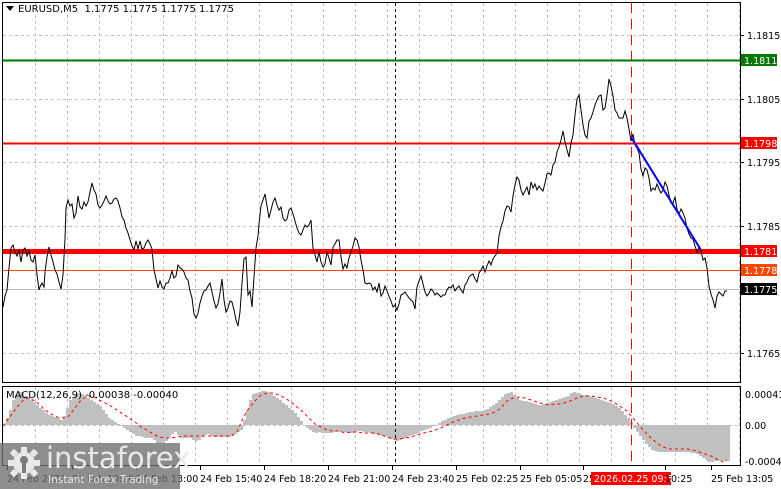  What do you see at coordinates (487, 479) in the screenshot?
I see `time-axis-label: 25 Feb 02:25` at bounding box center [487, 479].